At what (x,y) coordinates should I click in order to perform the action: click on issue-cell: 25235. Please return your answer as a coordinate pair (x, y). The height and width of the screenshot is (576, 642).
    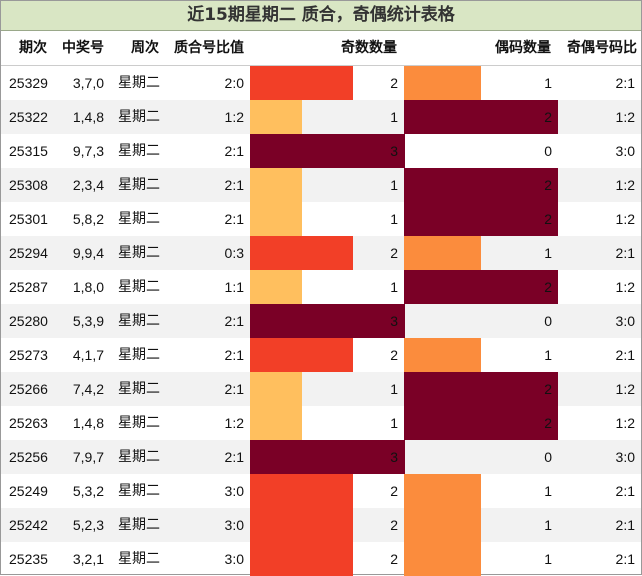
    Looking at the image, I should click on (28, 559).